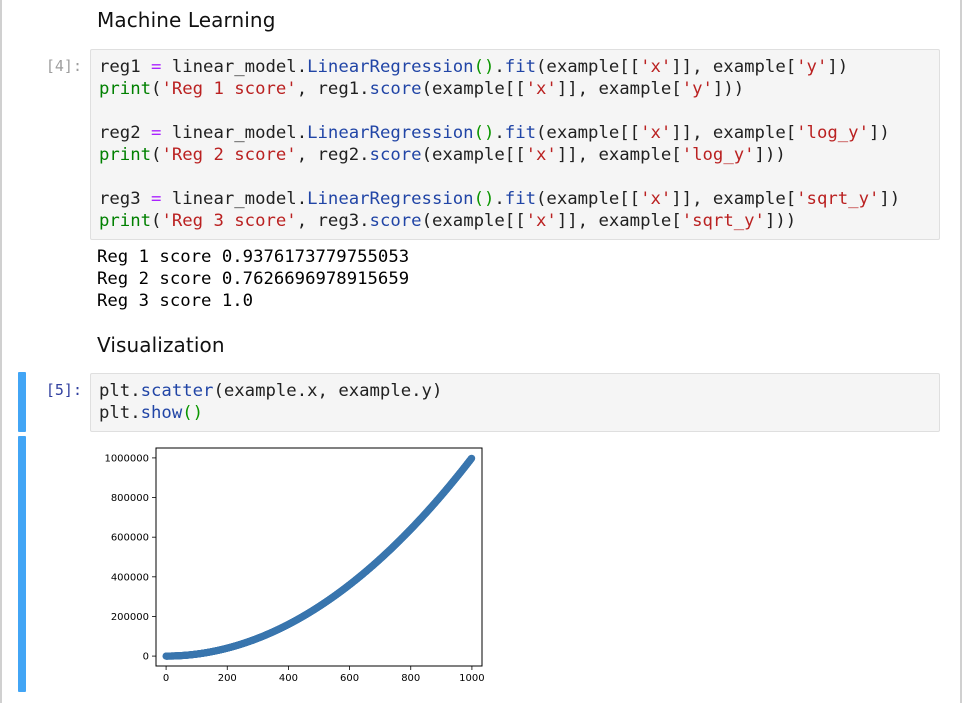  Describe the element at coordinates (166, 678) in the screenshot. I see `x-tick-label: 0` at that location.